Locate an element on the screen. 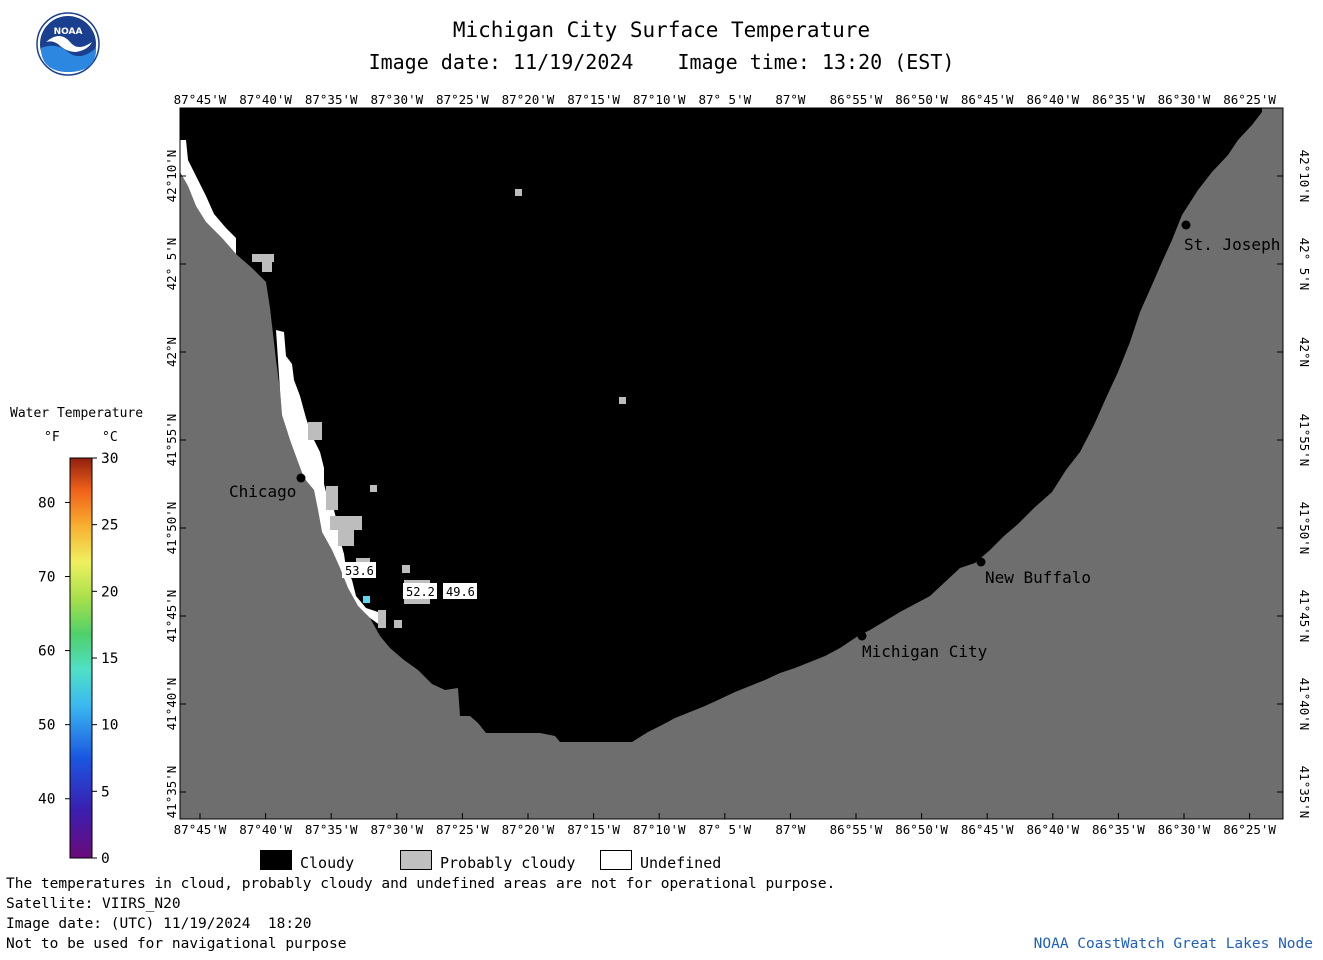 This screenshot has height=960, width=1323. satellite-text: Satellite: VIIRS_N20 is located at coordinates (93, 904).